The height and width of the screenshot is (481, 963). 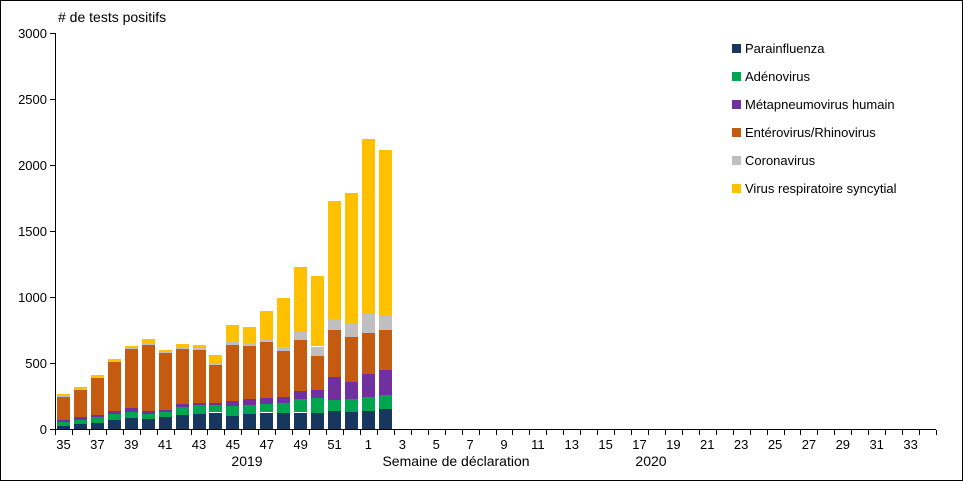 I want to click on y-axis-tick-label: 1000, so click(x=32, y=297).